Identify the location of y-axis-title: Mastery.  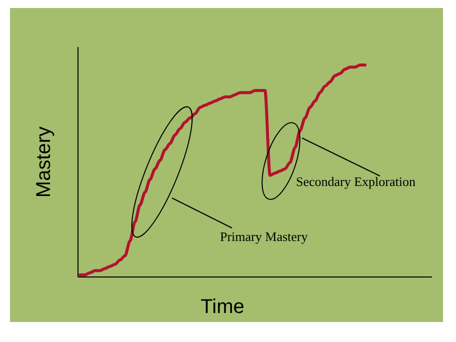
(44, 162).